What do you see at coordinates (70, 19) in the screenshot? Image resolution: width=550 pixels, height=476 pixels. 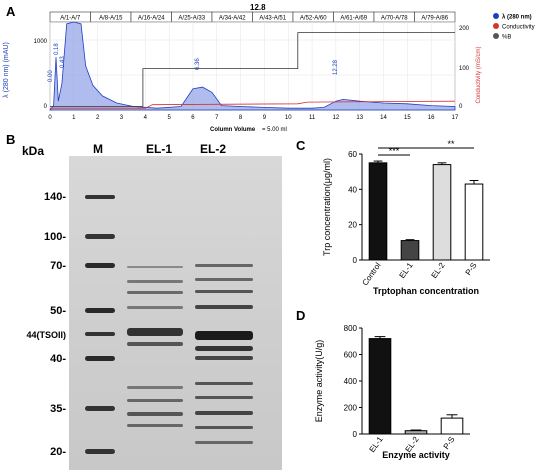 I see `fraction-label: A/1-A/7` at bounding box center [70, 19].